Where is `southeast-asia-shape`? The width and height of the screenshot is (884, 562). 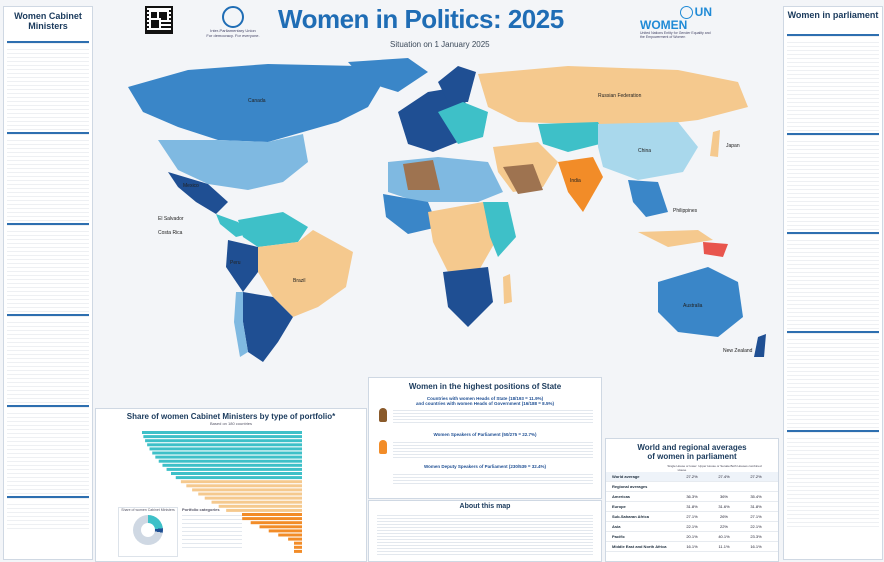
southeast-asia-shape is located at coordinates (648, 198).